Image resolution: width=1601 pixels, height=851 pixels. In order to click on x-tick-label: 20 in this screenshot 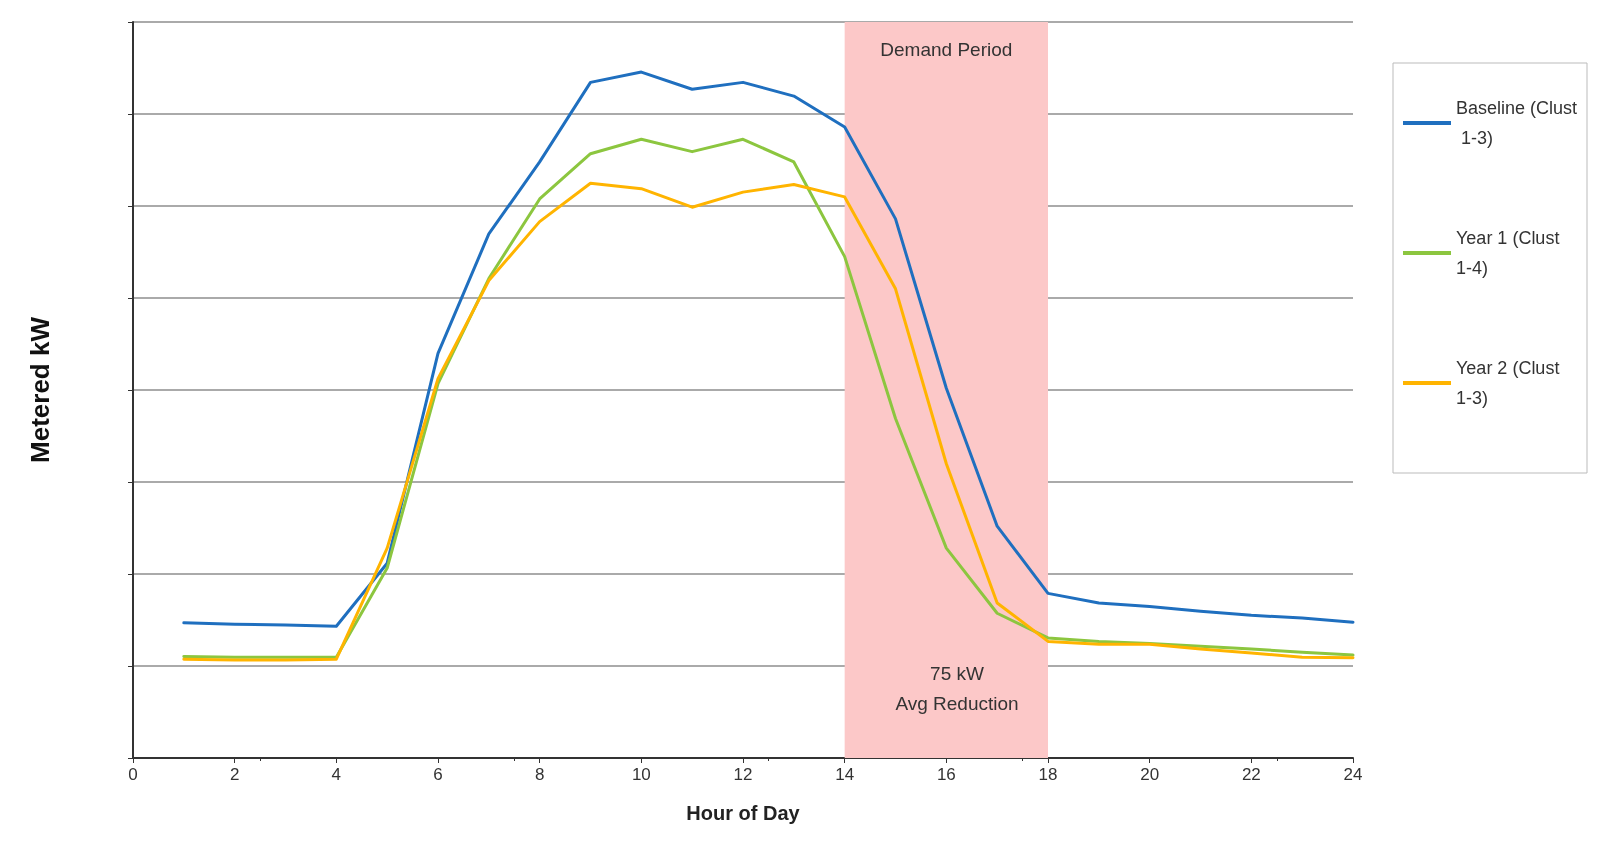, I will do `click(1150, 774)`.